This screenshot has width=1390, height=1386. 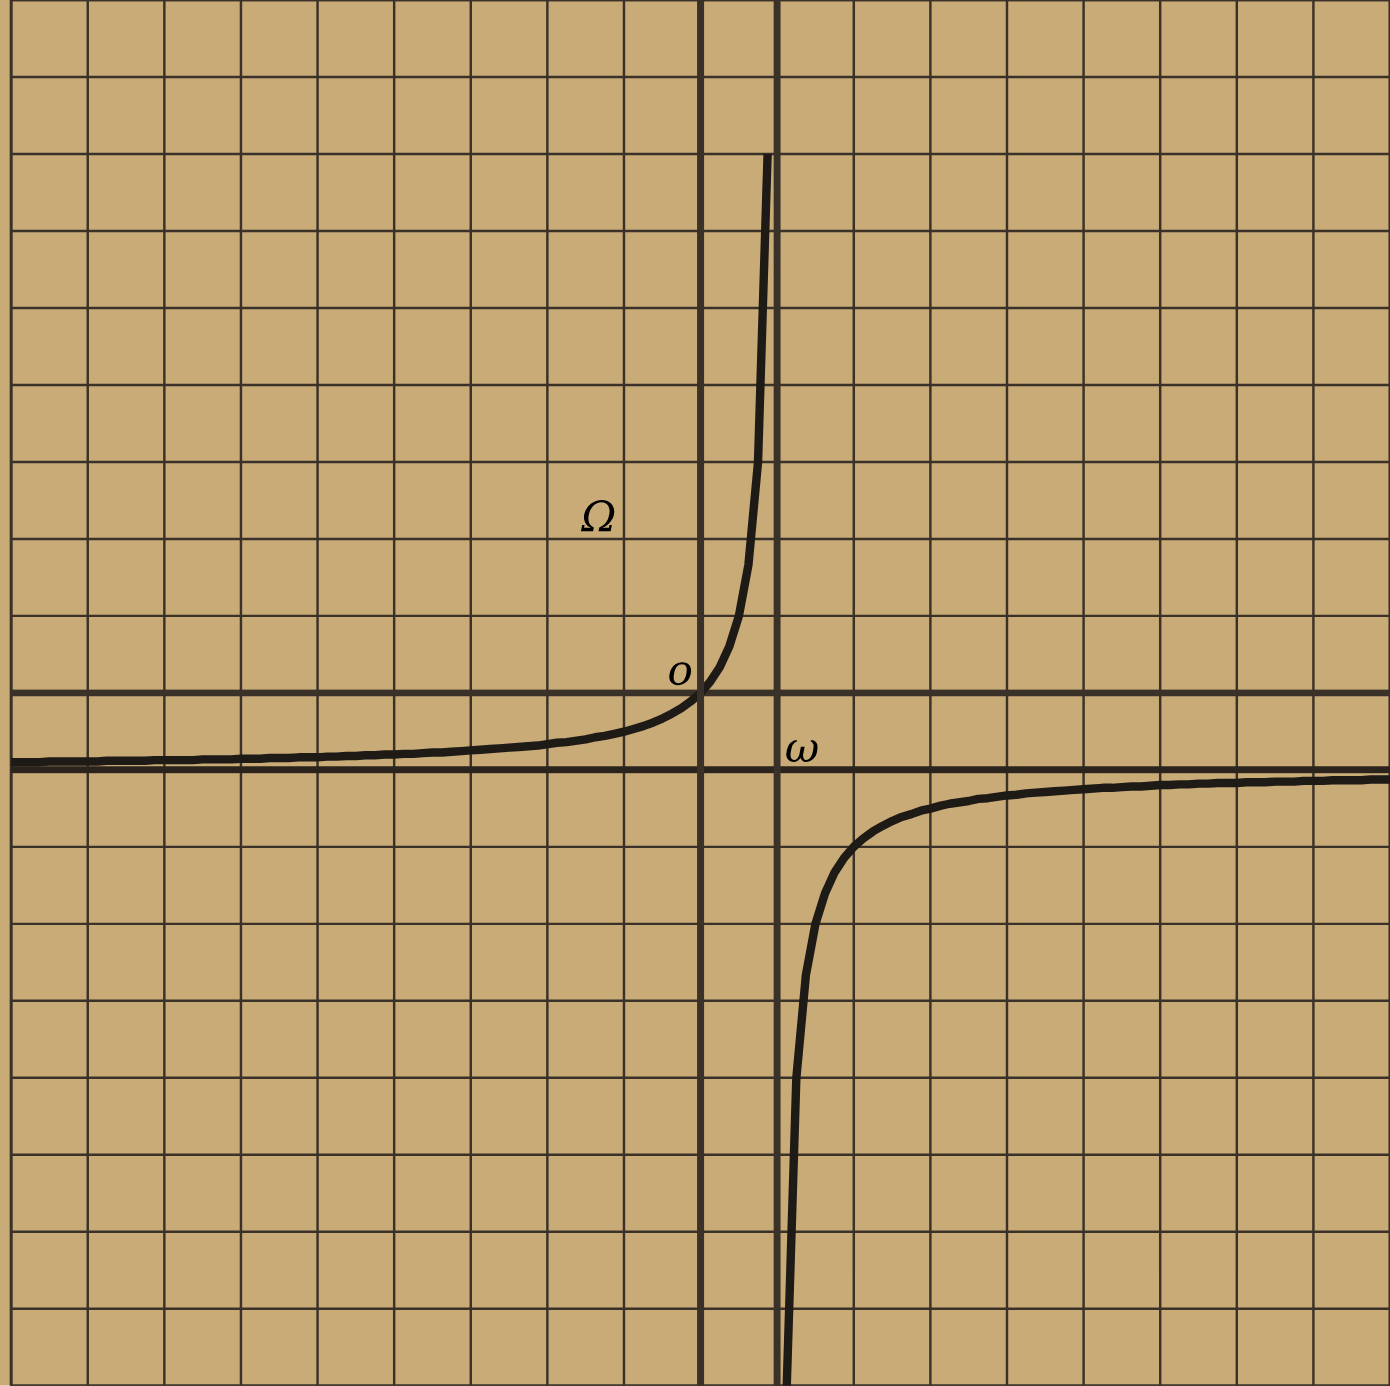 What do you see at coordinates (802, 751) in the screenshot?
I see `annotation: ω` at bounding box center [802, 751].